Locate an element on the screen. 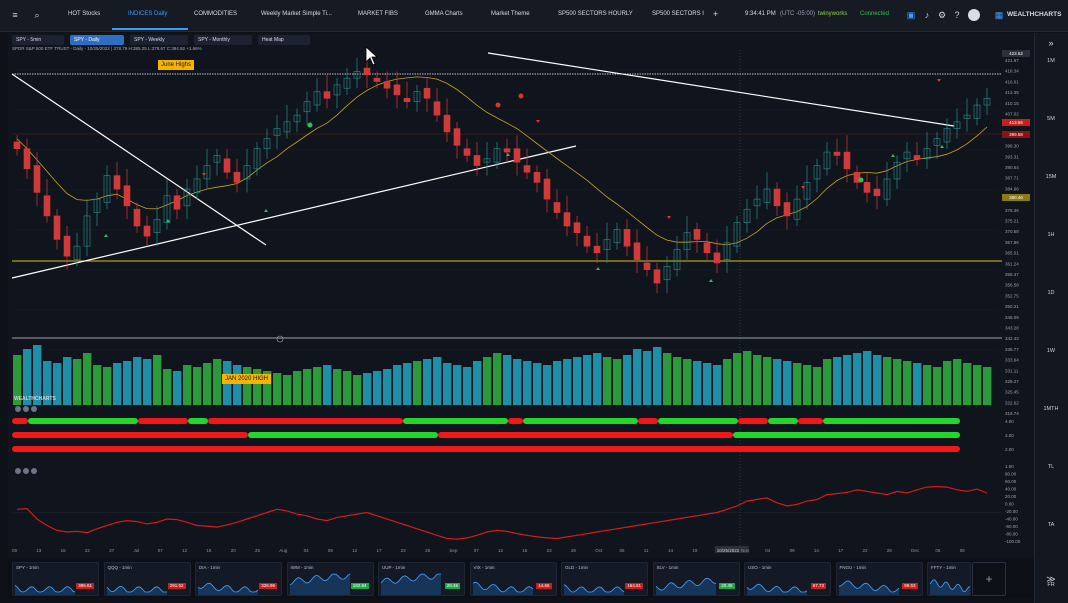 This screenshot has height=603, width=1068. tool-ta: TA is located at coordinates (1051, 525).